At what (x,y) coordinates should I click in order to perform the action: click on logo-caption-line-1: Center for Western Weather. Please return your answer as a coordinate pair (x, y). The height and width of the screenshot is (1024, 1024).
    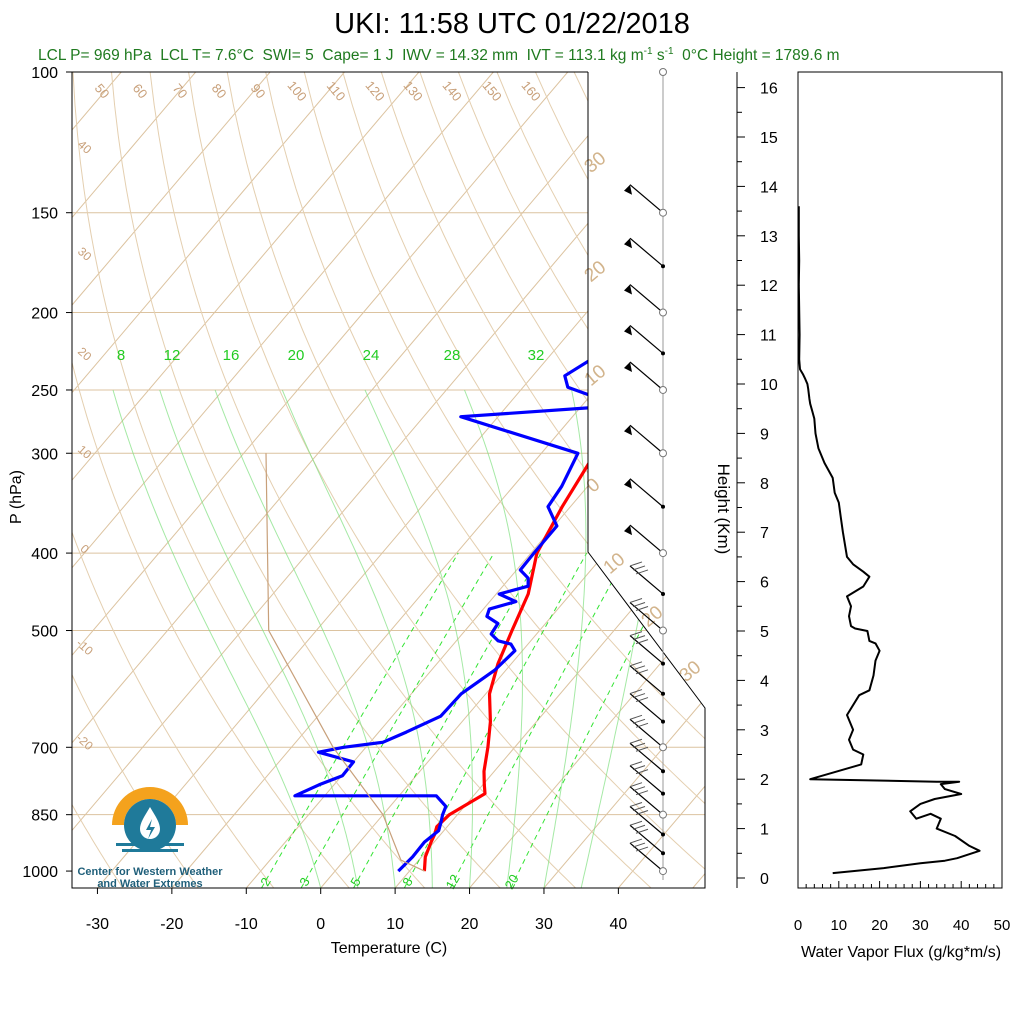
    Looking at the image, I should click on (150, 872).